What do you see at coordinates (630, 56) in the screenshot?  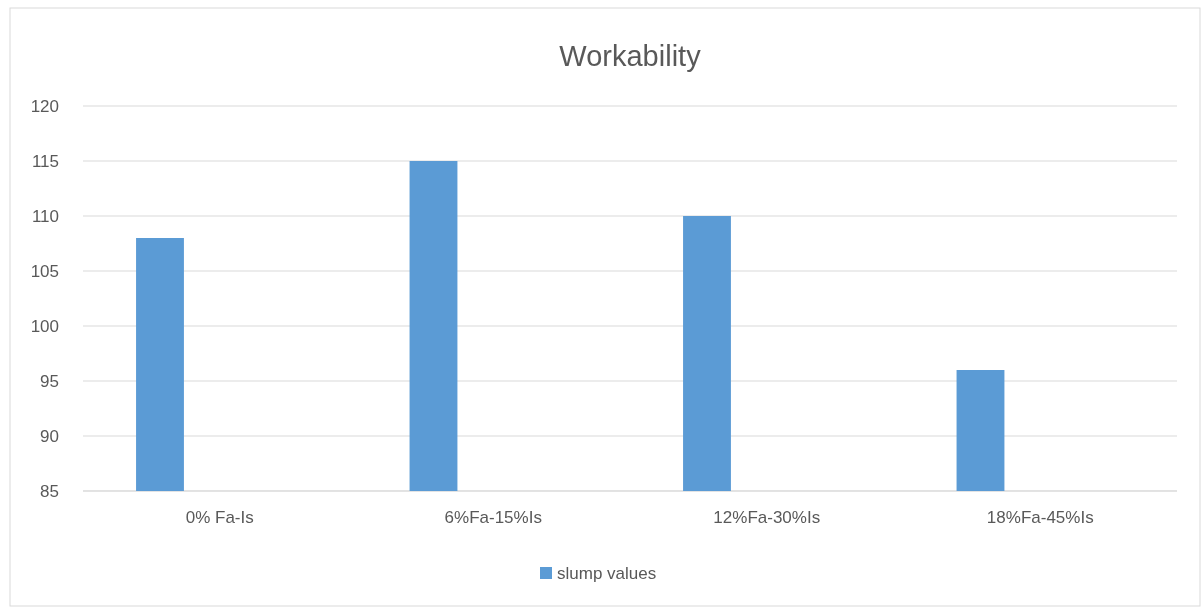 I see `chart-title: Workability` at bounding box center [630, 56].